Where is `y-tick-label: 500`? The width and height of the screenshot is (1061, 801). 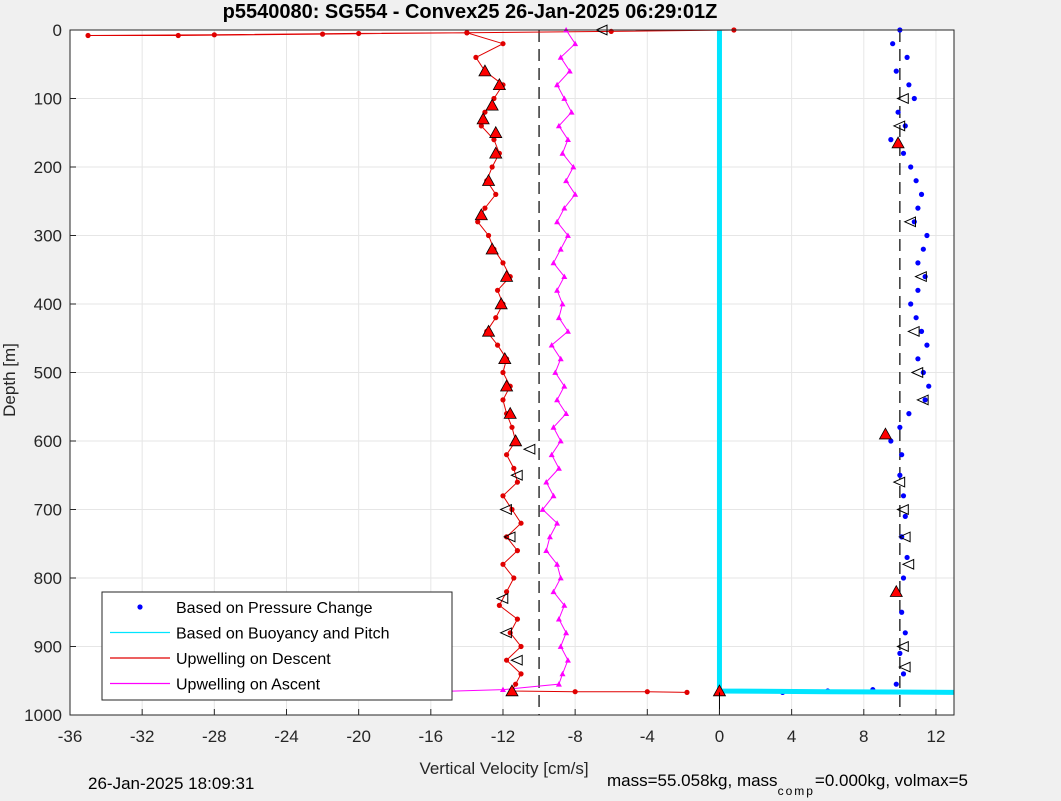
y-tick-label: 500 is located at coordinates (48, 373).